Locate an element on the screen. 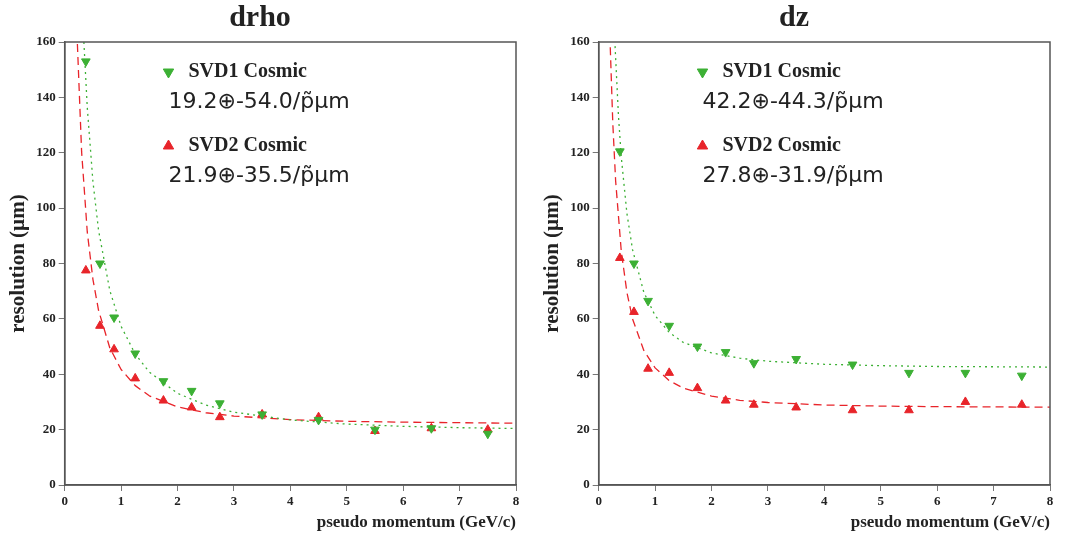 The width and height of the screenshot is (1069, 533). chart-title: dz is located at coordinates (794, 16).